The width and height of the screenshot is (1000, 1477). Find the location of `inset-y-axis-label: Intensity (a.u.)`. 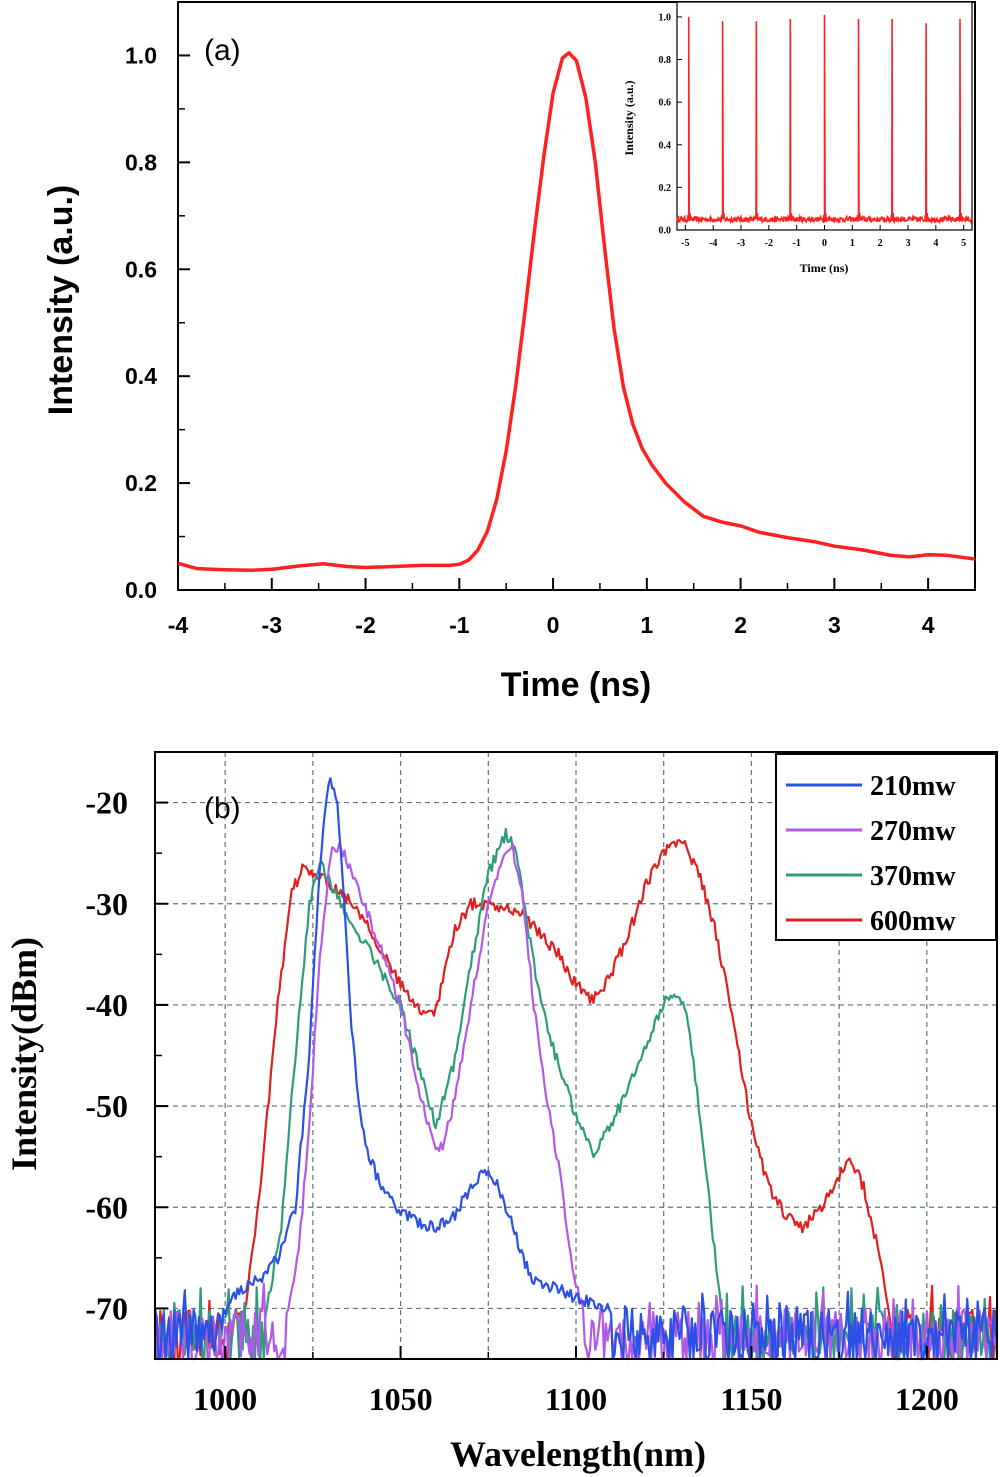

inset-y-axis-label: Intensity (a.u.) is located at coordinates (629, 117).